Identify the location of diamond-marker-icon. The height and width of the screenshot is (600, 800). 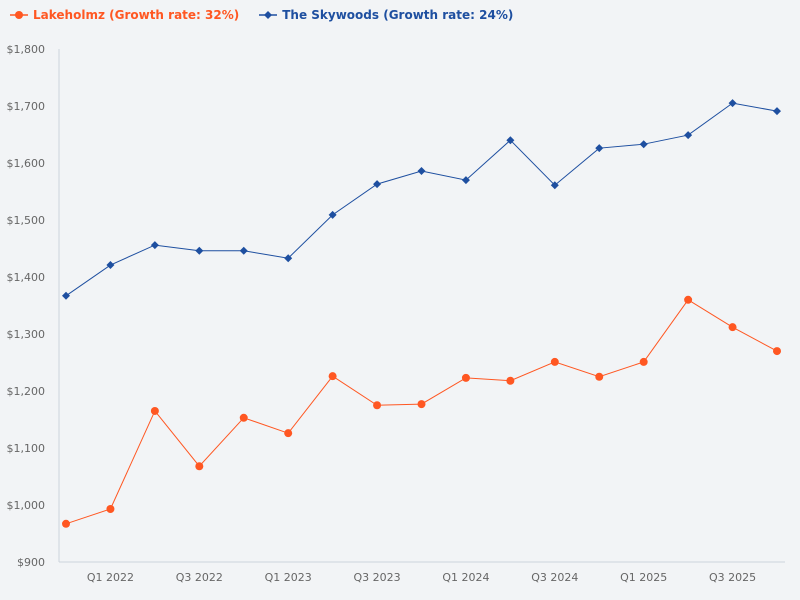
(268, 15).